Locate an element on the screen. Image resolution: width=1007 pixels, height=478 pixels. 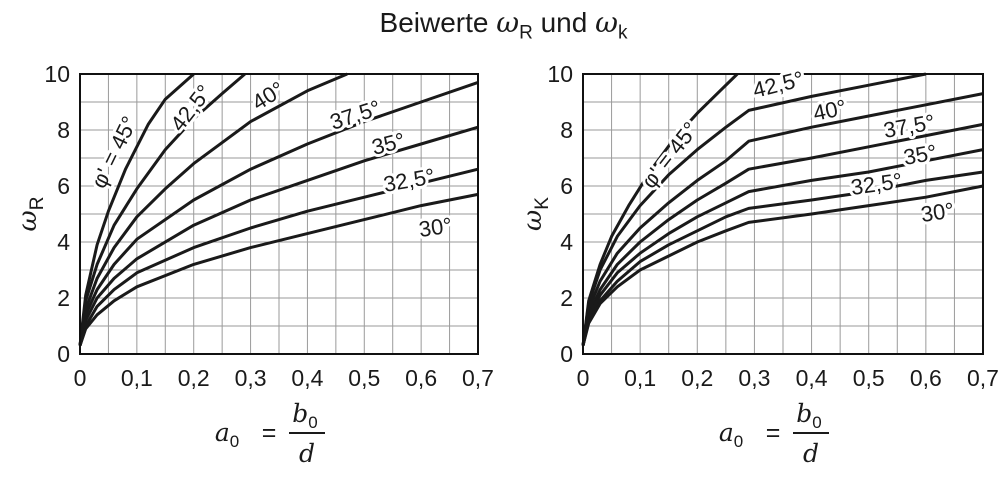
chart-title: Beiwerte ωR und ωk is located at coordinates (503, 25).